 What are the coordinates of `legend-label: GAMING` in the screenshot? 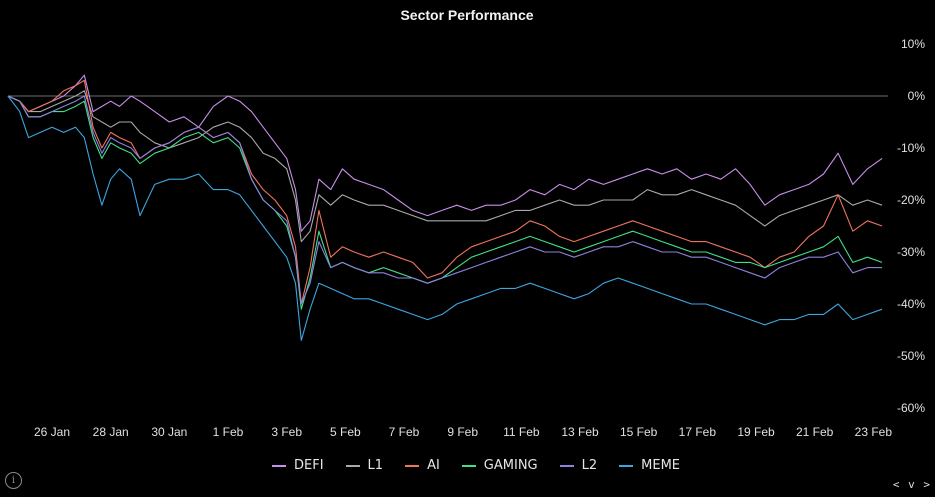 It's located at (510, 465).